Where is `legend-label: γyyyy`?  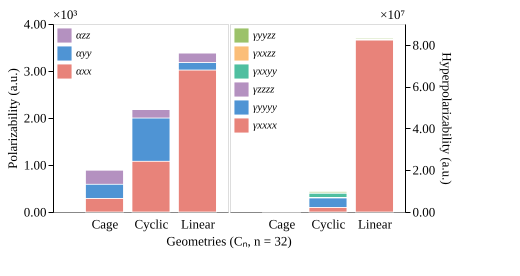 legend-label: γyyyy is located at coordinates (265, 108).